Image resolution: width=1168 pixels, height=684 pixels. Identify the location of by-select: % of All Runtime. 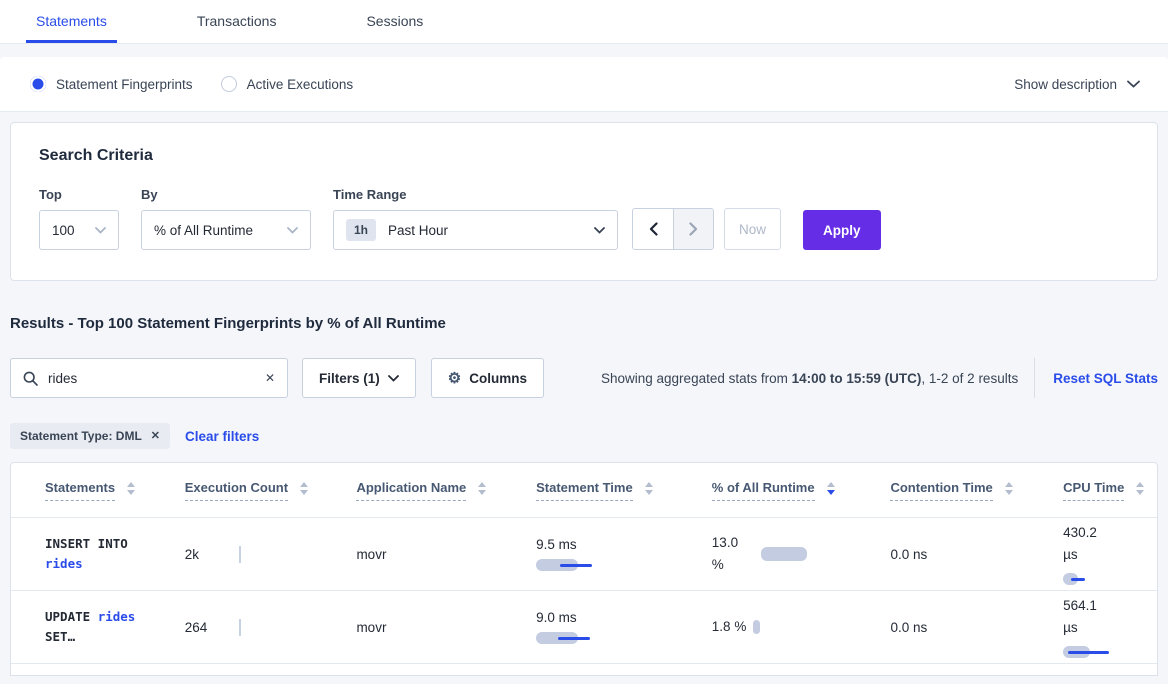
(226, 230).